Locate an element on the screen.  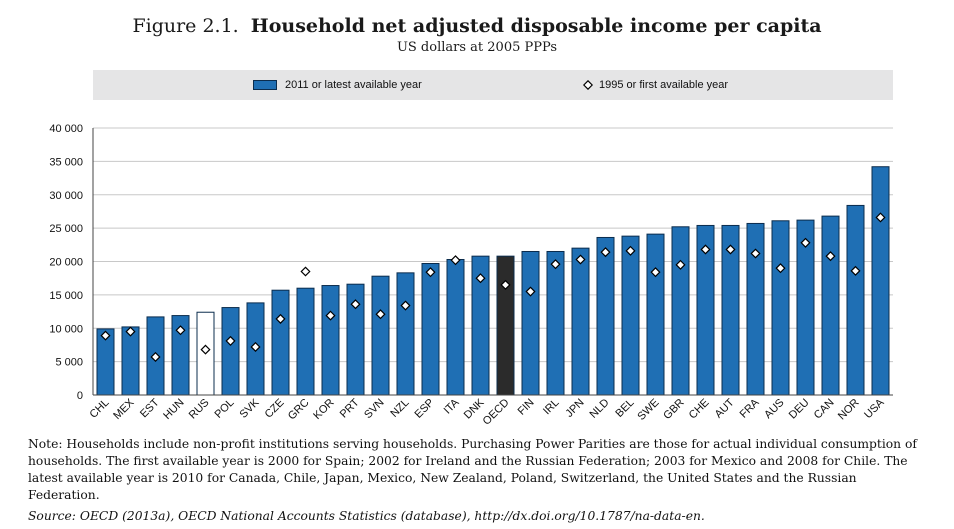
bar-pol is located at coordinates (230, 351).